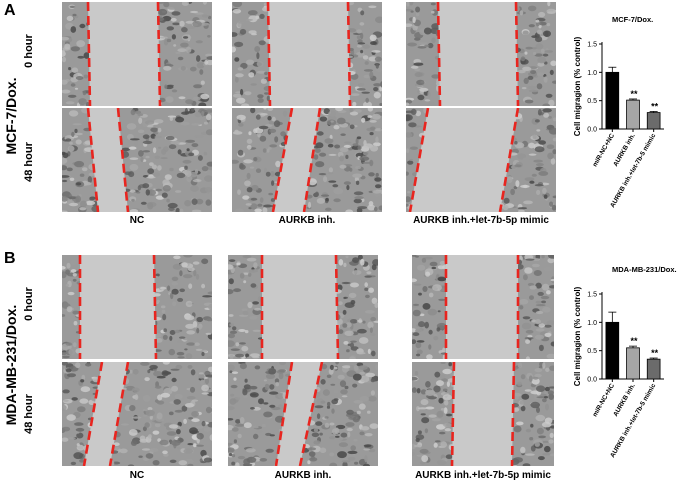  What do you see at coordinates (137, 220) in the screenshot?
I see `condition-label-a-nc: NC` at bounding box center [137, 220].